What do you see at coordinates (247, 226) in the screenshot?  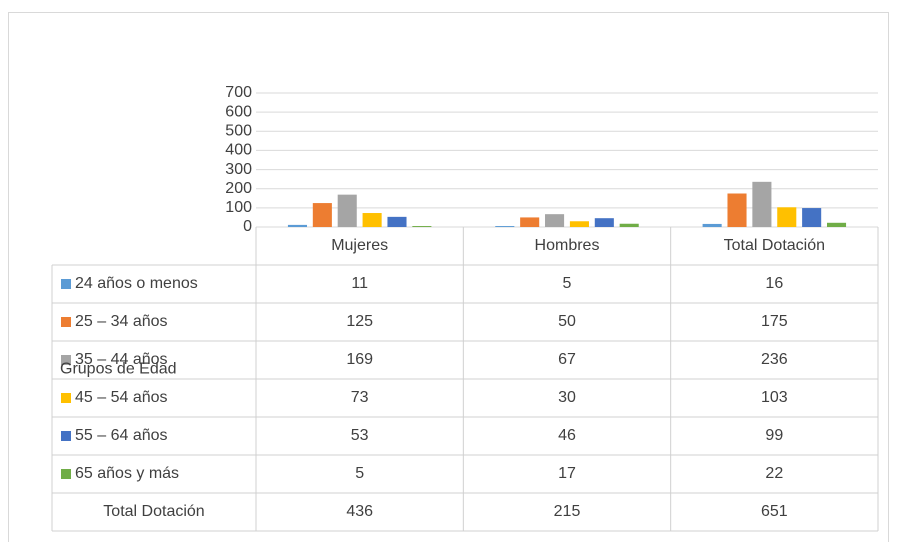 I see `y-tick-label: 0` at bounding box center [247, 226].